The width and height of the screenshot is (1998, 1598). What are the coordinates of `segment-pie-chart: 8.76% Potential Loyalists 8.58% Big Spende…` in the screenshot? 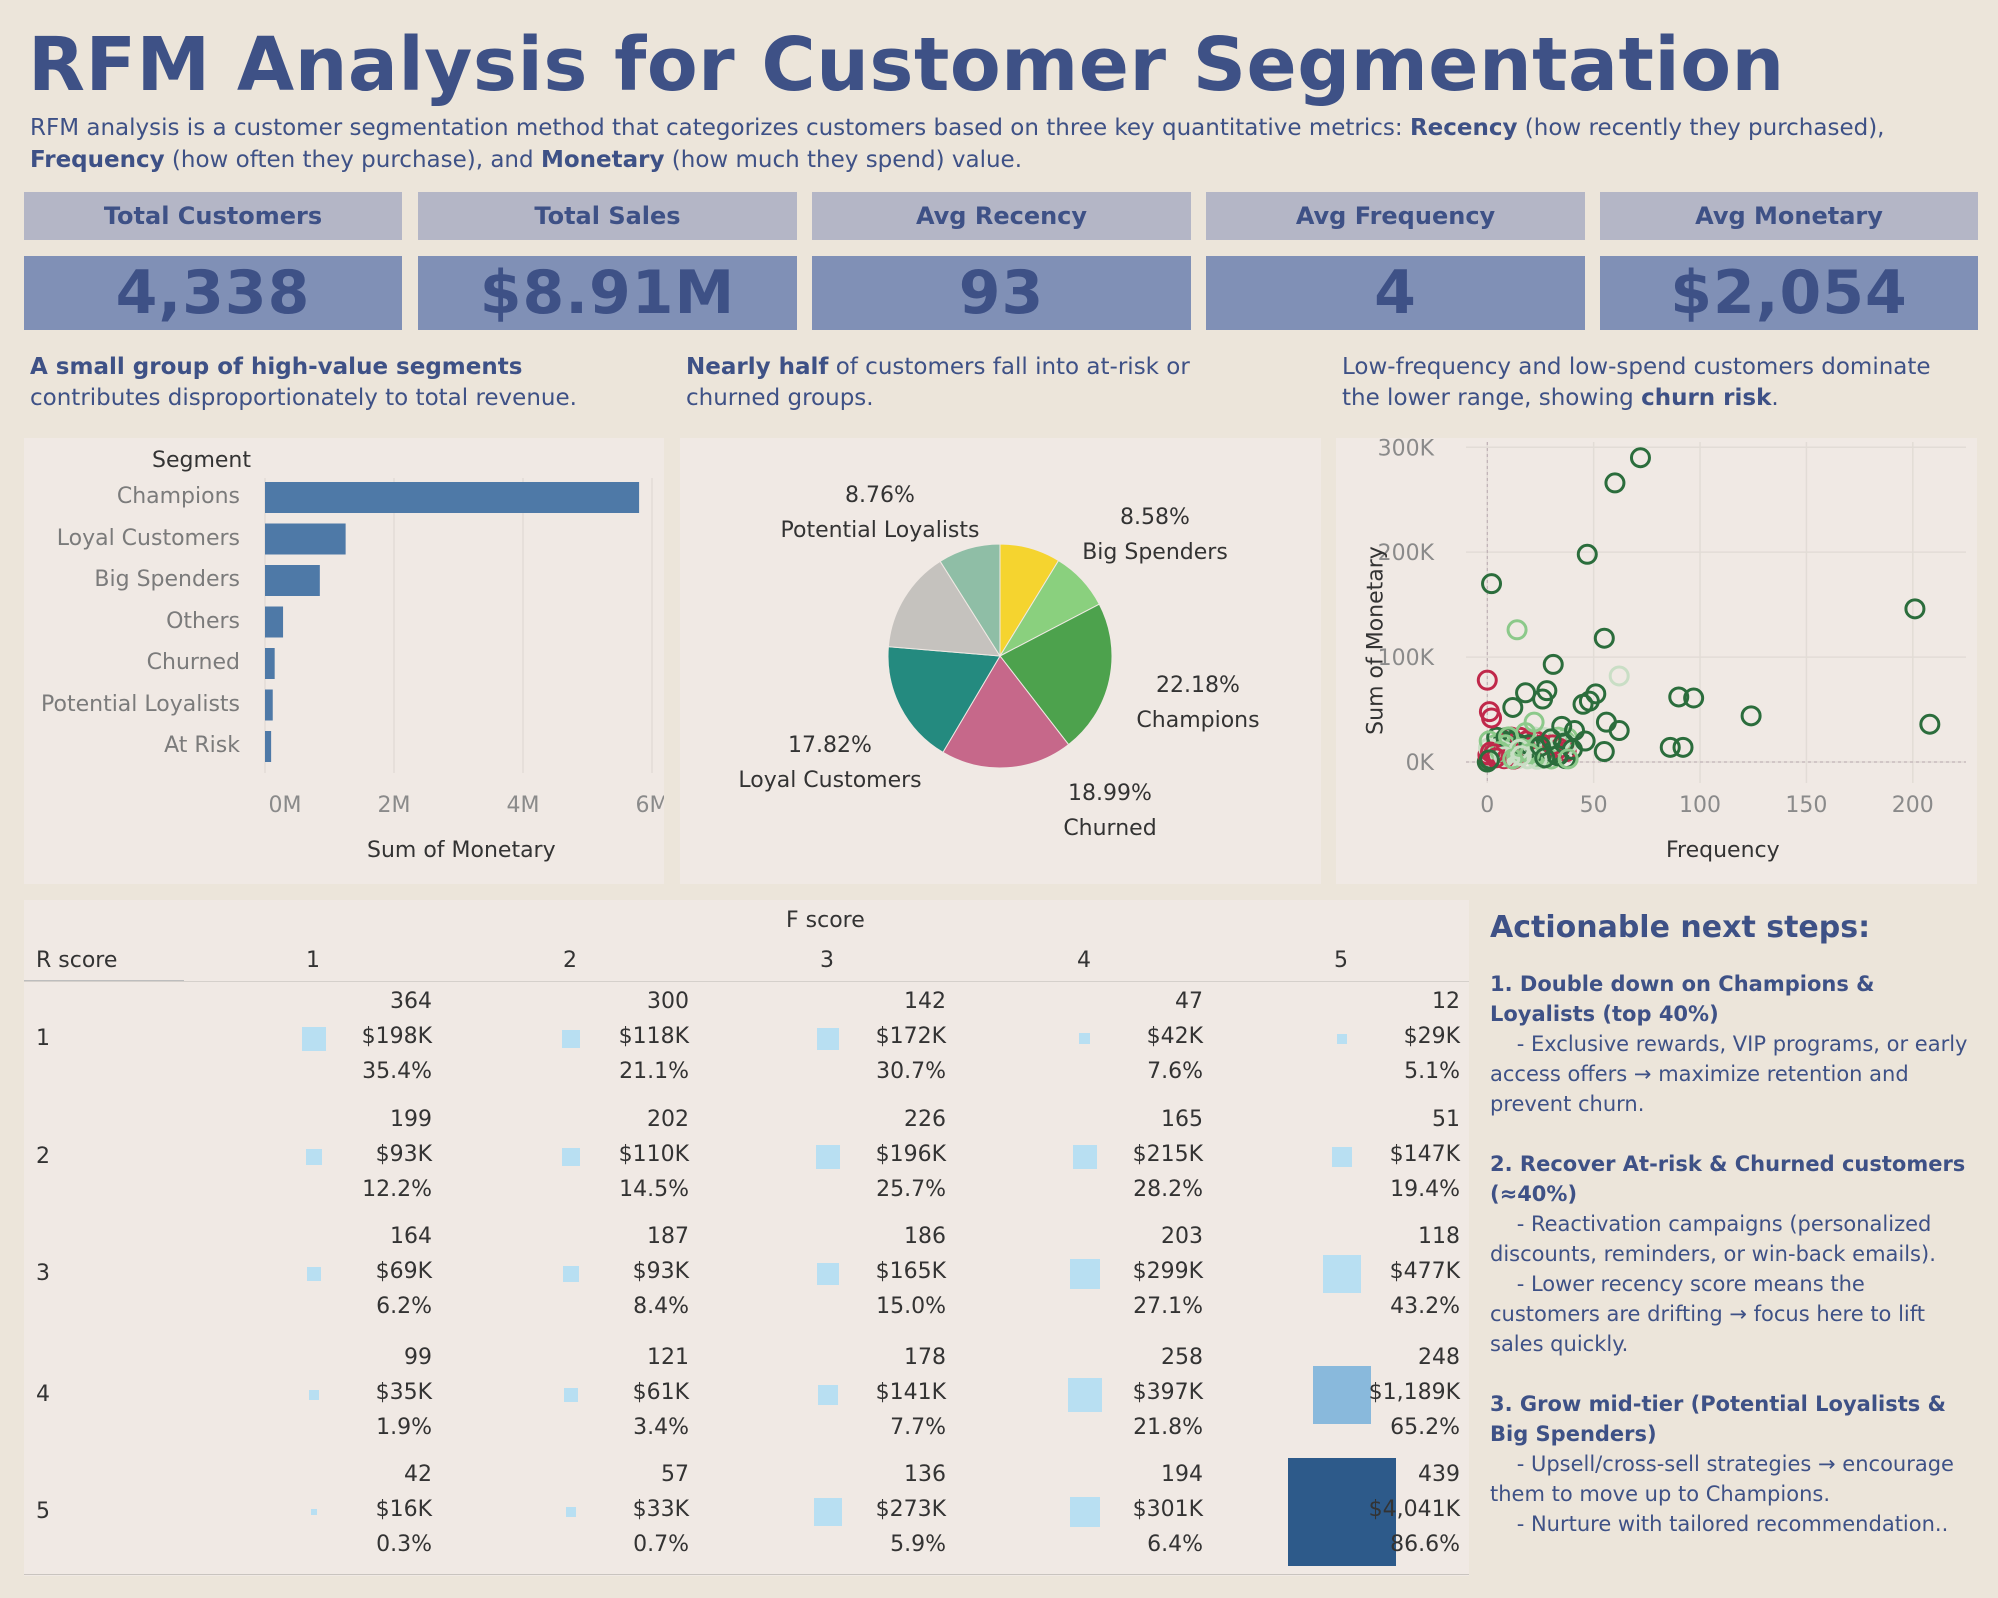 It's located at (1000, 661).